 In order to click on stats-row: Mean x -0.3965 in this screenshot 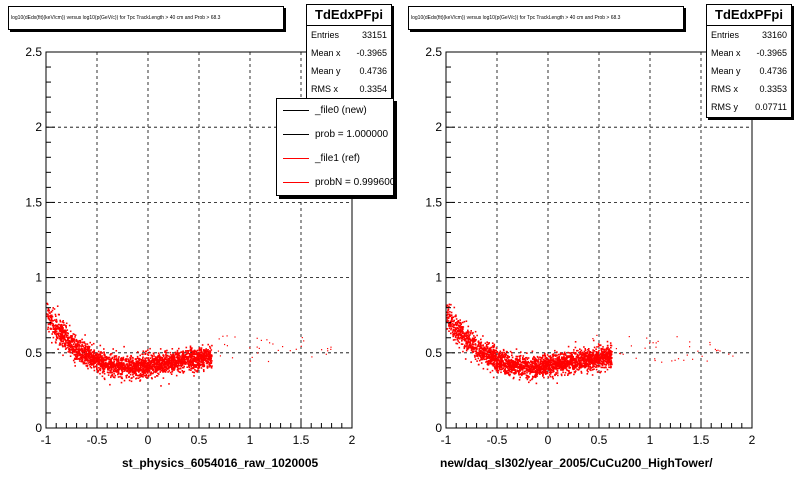, I will do `click(349, 53)`.